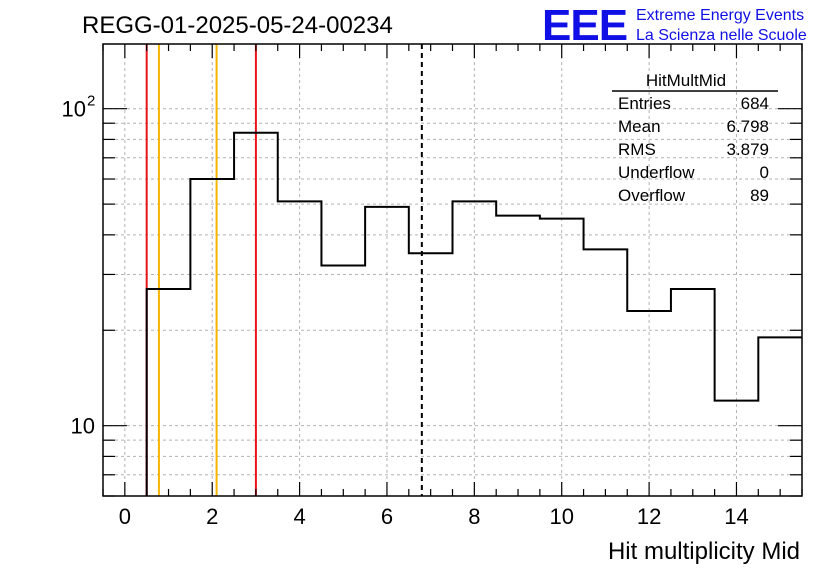 This screenshot has height=572, width=836. What do you see at coordinates (764, 172) in the screenshot?
I see `stats-value: 0` at bounding box center [764, 172].